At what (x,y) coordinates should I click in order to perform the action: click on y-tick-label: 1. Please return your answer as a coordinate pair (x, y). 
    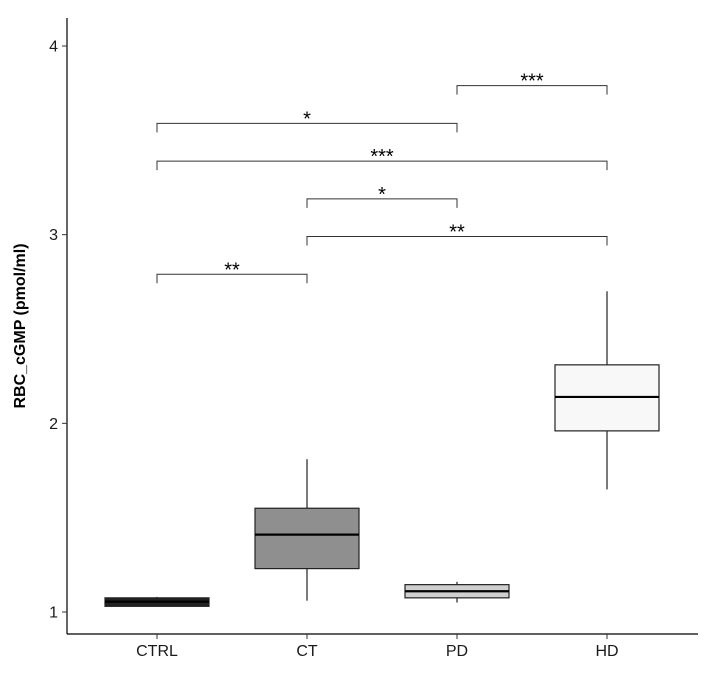
    Looking at the image, I should click on (53, 613).